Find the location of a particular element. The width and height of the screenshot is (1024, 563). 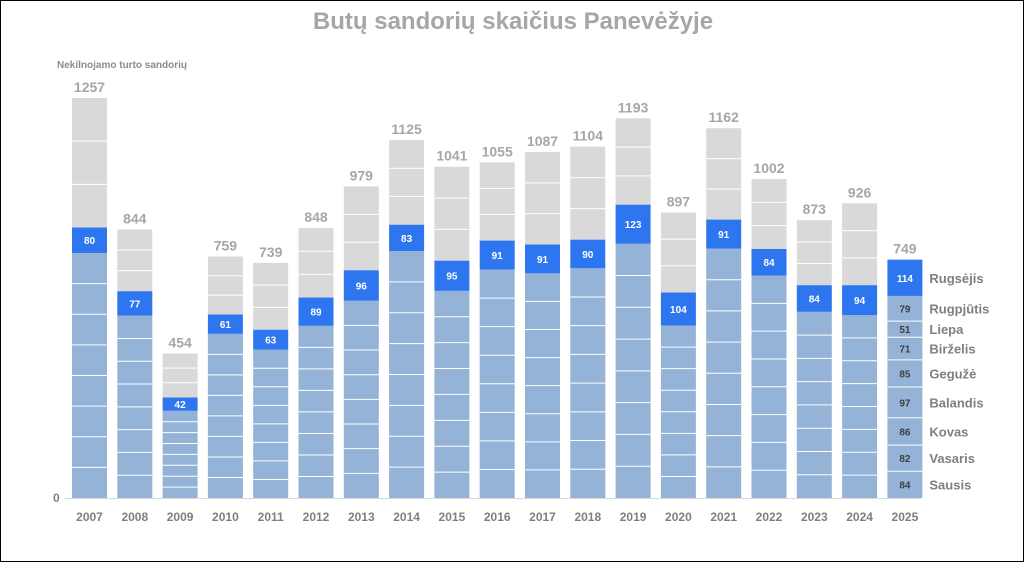

x-tick-label: 2024 is located at coordinates (859, 517).